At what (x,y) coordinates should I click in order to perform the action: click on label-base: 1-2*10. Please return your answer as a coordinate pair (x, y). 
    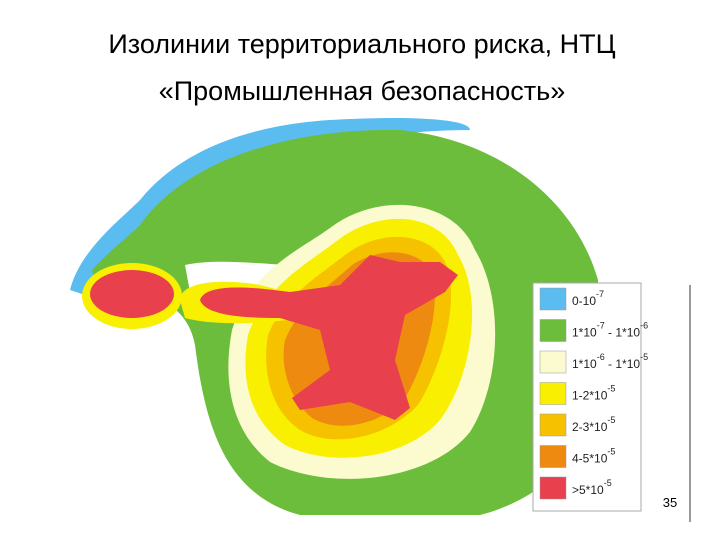
    Looking at the image, I should click on (590, 396).